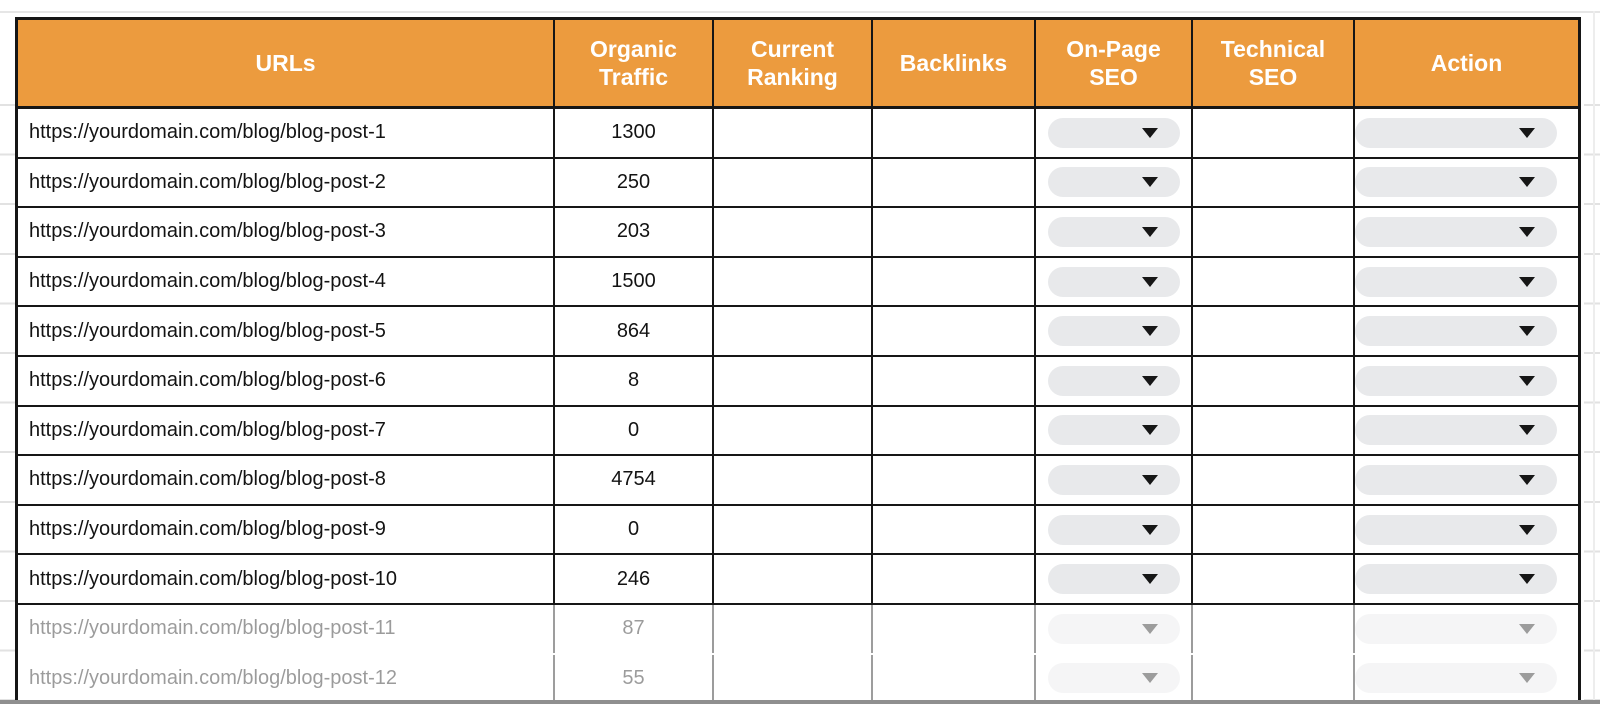 Image resolution: width=1600 pixels, height=716 pixels. What do you see at coordinates (286, 63) in the screenshot?
I see `column-header-urls: URLs` at bounding box center [286, 63].